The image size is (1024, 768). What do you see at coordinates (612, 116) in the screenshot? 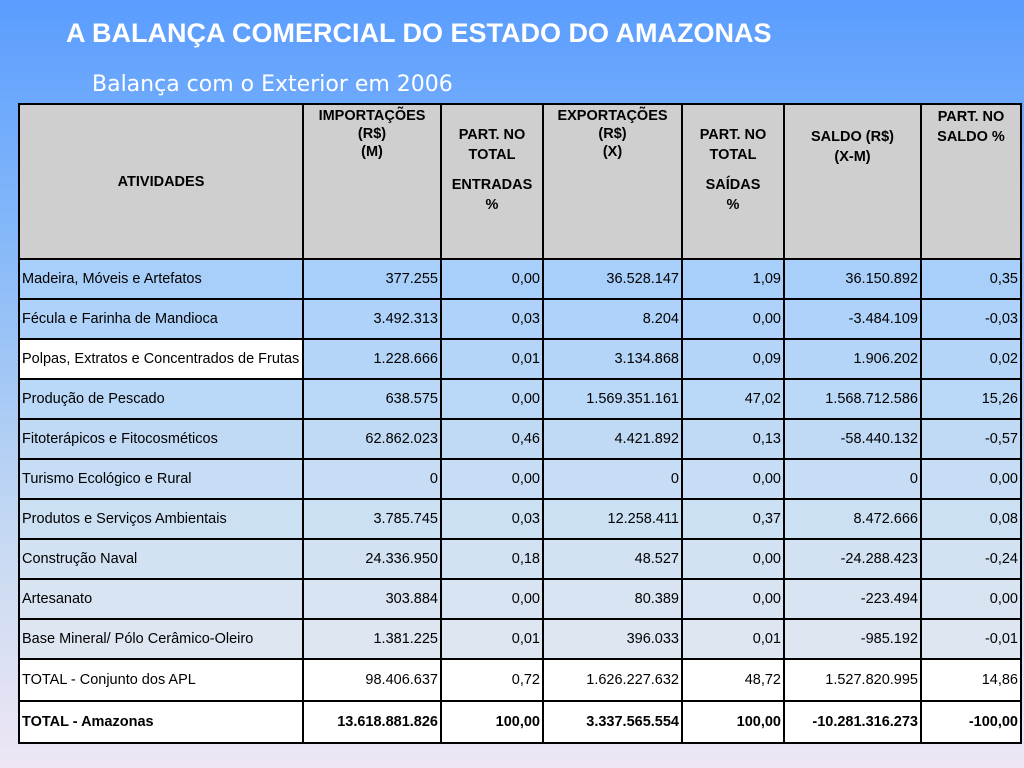
I see `header-exportacoes-line: EXPORTAÇÕES` at bounding box center [612, 116].